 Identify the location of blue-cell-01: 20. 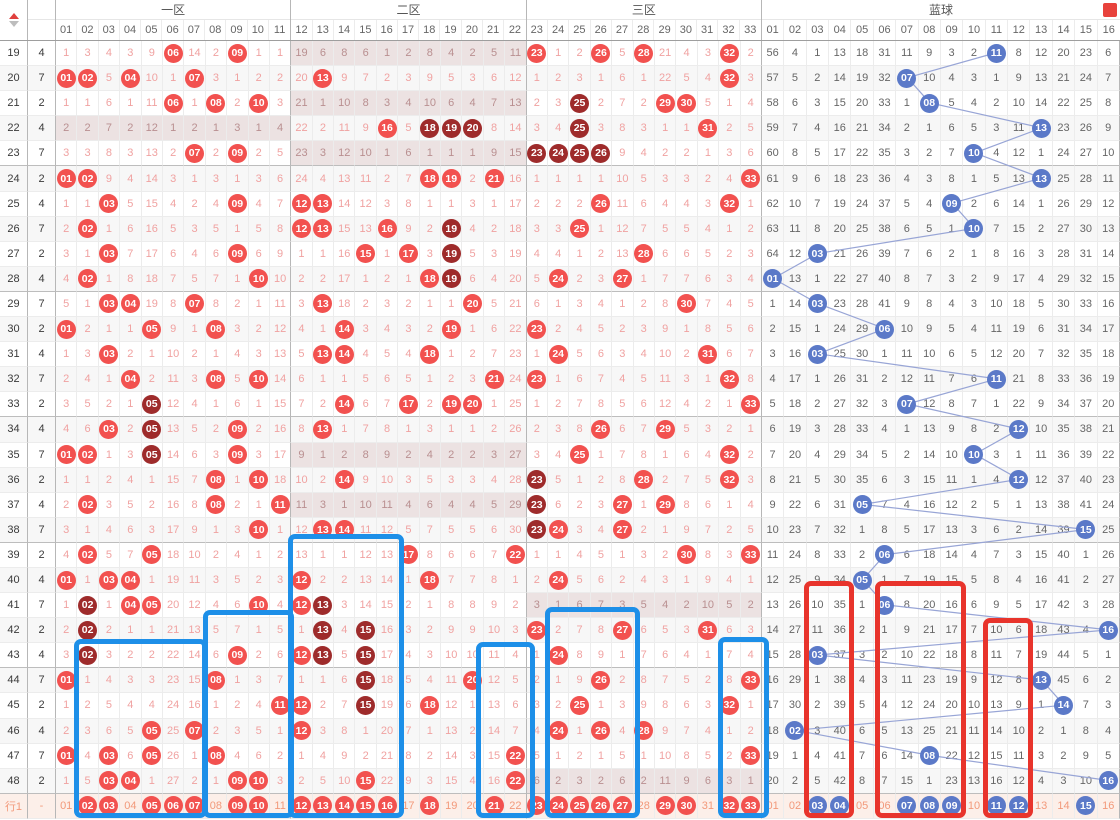
(773, 781).